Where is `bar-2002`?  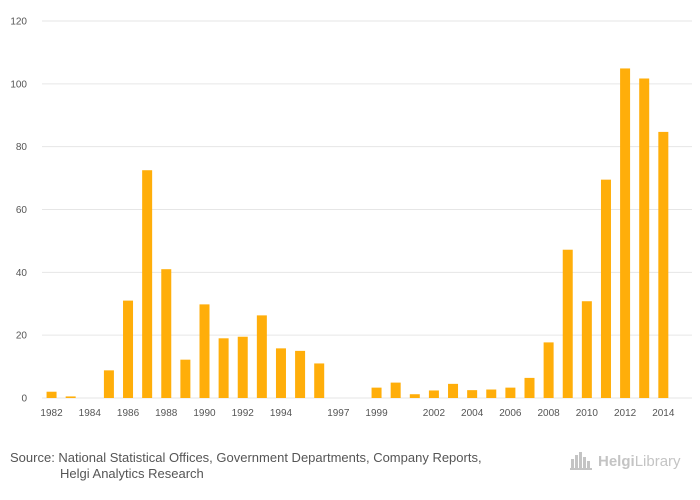 bar-2002 is located at coordinates (433, 394).